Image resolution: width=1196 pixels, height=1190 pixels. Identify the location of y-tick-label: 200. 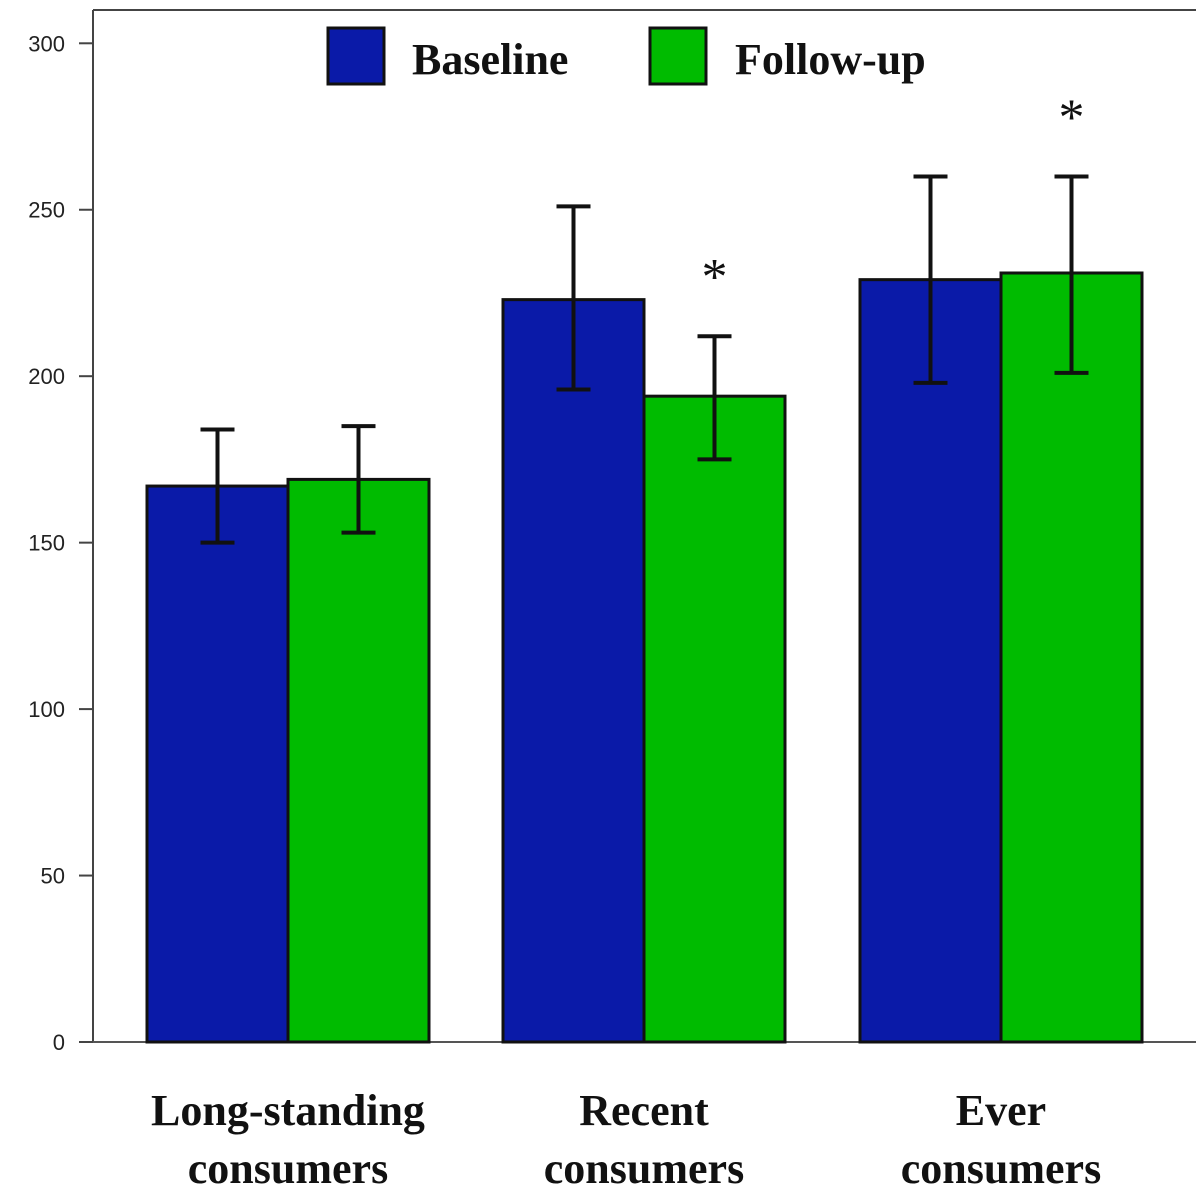
(46, 376).